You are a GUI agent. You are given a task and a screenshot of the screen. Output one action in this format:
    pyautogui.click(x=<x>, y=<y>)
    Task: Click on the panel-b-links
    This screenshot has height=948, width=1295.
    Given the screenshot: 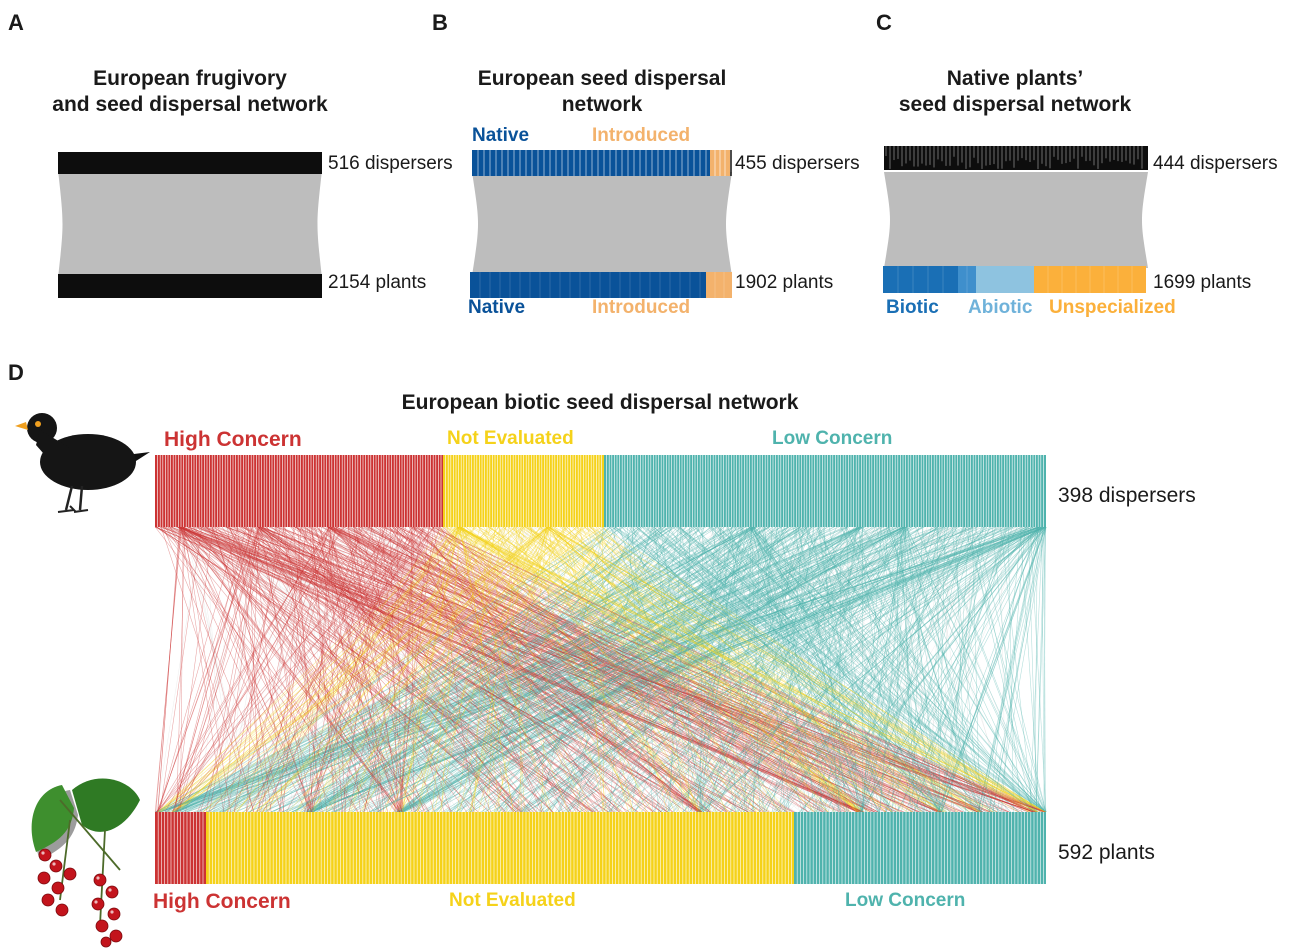 What is the action you would take?
    pyautogui.click(x=602, y=224)
    